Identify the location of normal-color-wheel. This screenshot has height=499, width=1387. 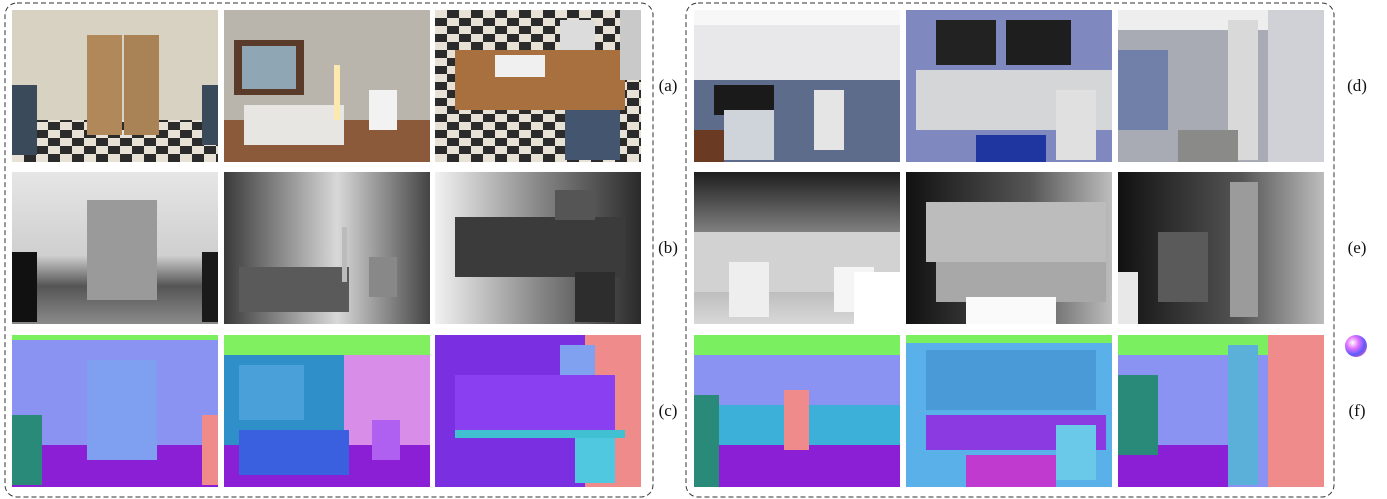
(1356, 346).